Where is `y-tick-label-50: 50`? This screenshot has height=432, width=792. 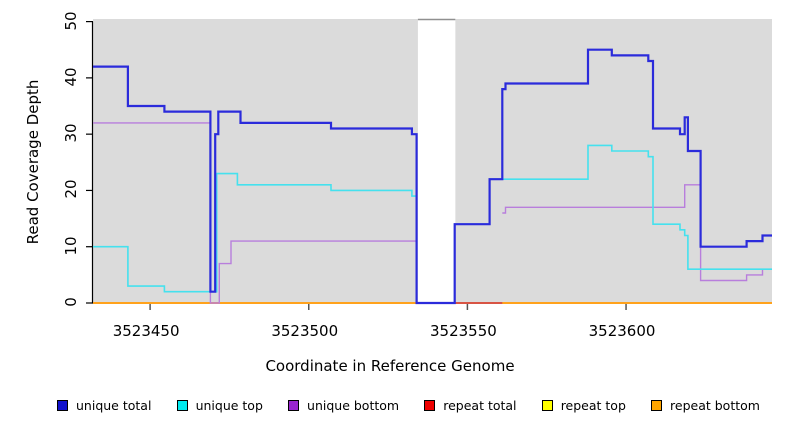
y-tick-label-50: 50 is located at coordinates (71, 21).